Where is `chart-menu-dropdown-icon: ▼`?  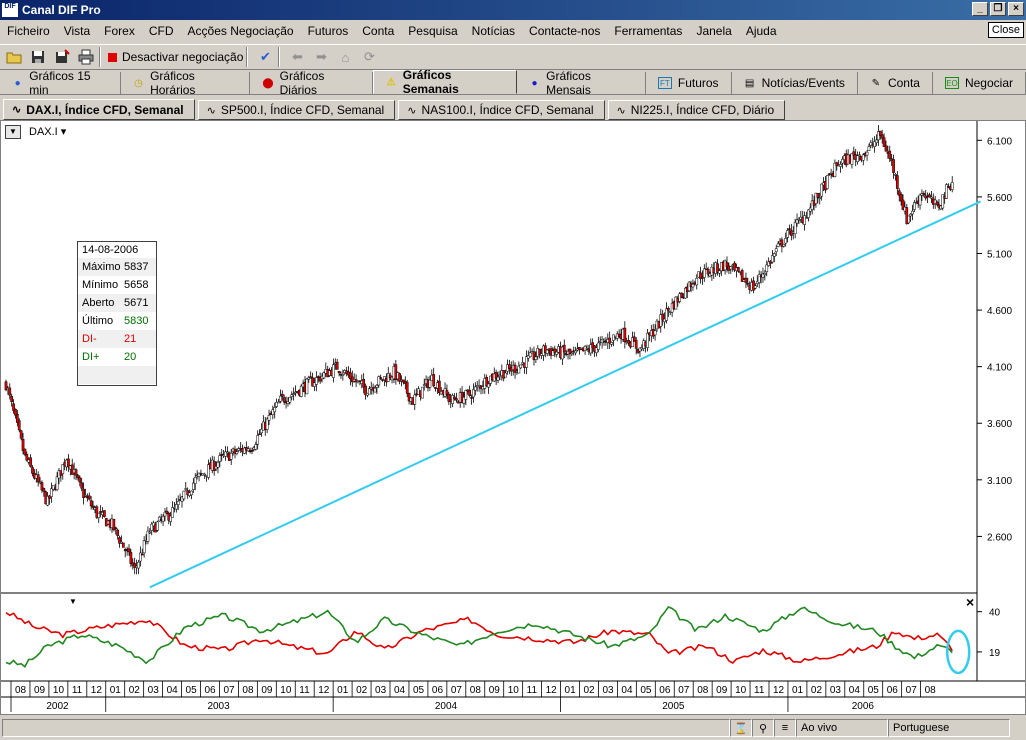 chart-menu-dropdown-icon: ▼ is located at coordinates (13, 132).